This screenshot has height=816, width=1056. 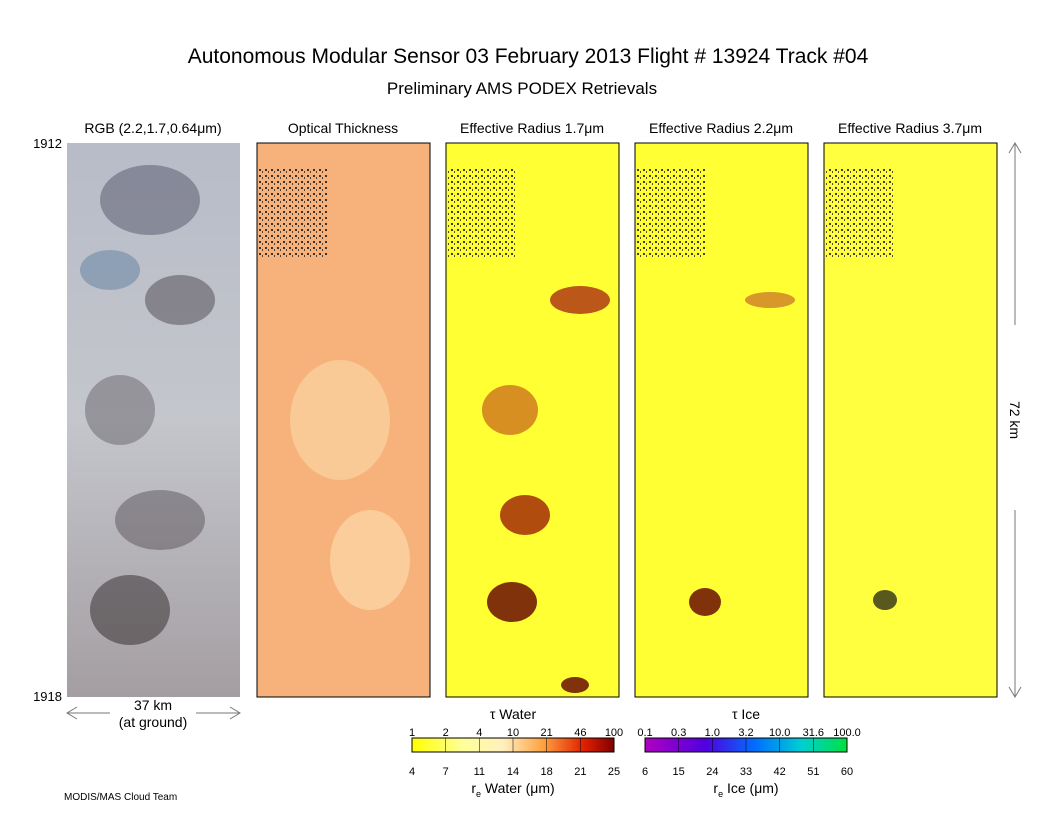 I want to click on top-tick-label: 0.1, so click(x=644, y=733).